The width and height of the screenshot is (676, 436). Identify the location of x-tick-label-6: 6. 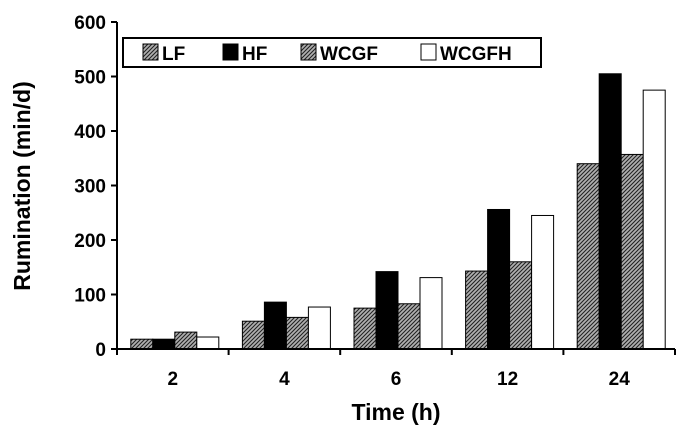
(396, 379).